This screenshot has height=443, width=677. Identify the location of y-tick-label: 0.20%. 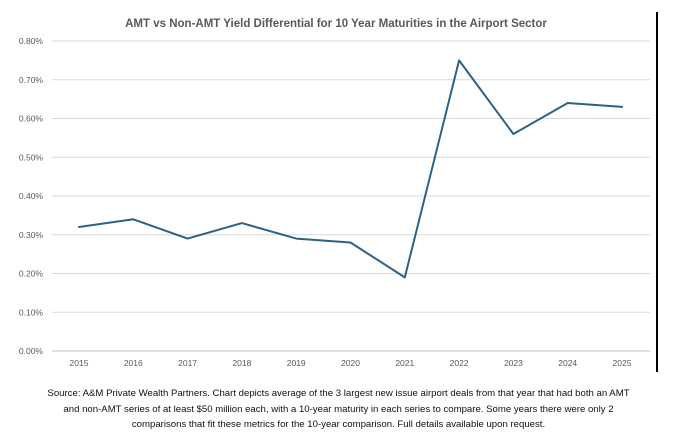
(31, 274).